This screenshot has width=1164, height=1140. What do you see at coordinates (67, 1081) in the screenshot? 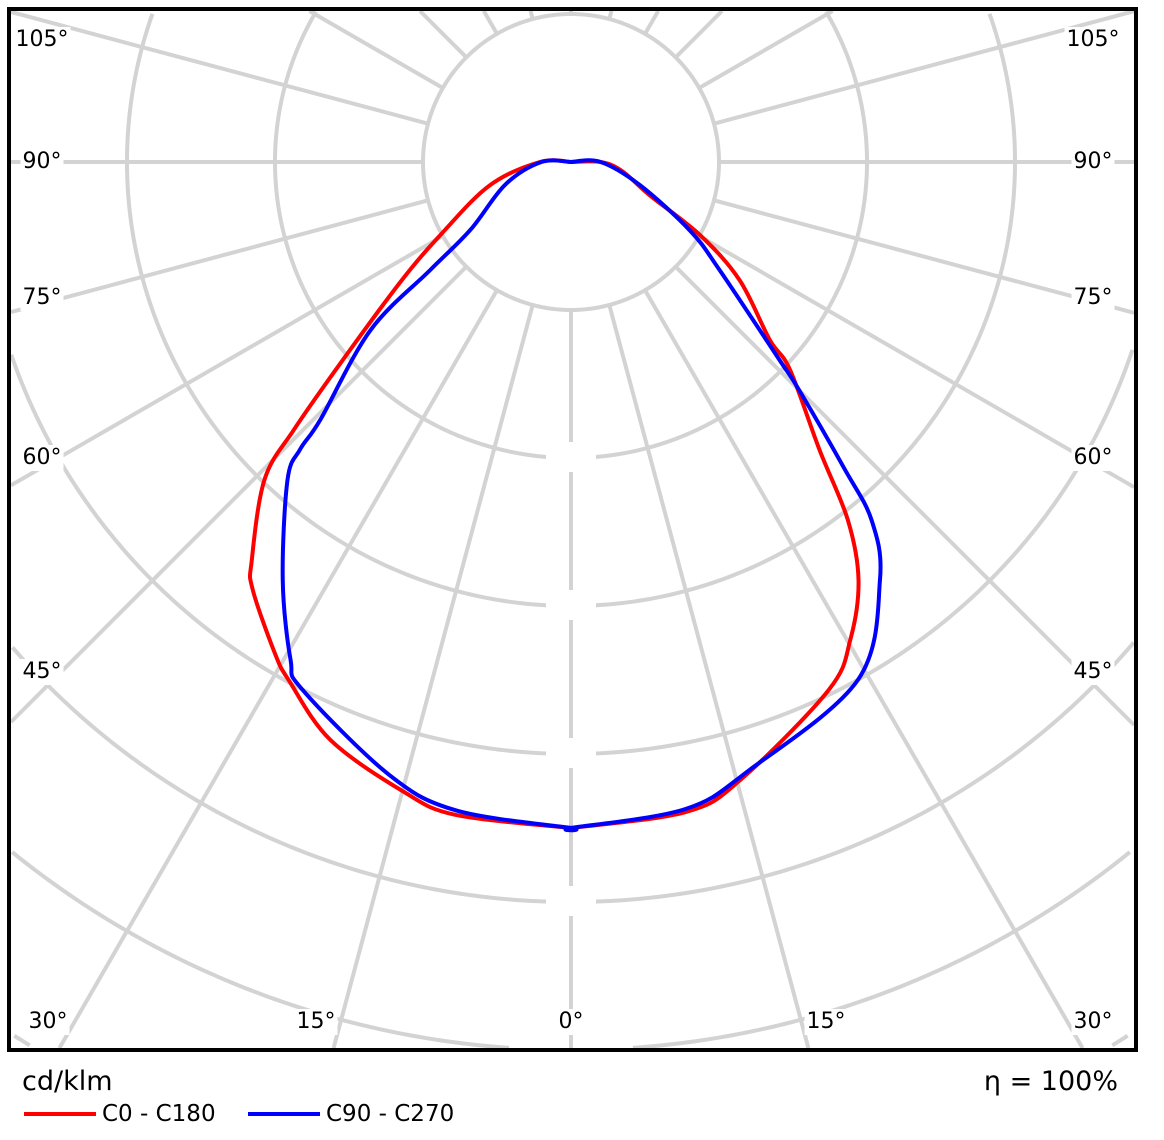
I see `unit-label: cd/klm` at bounding box center [67, 1081].